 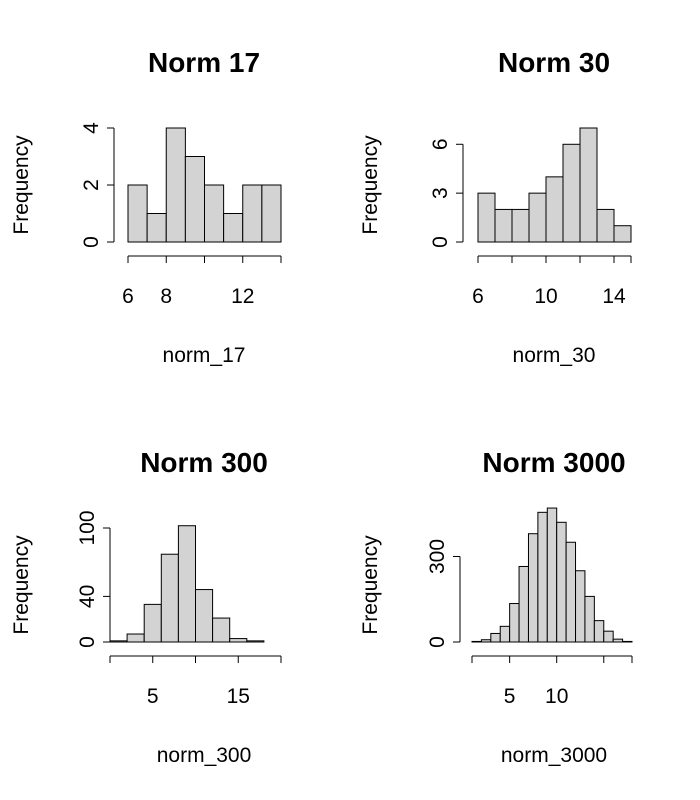 I want to click on y-axis: 0 3 6, so click(x=446, y=193).